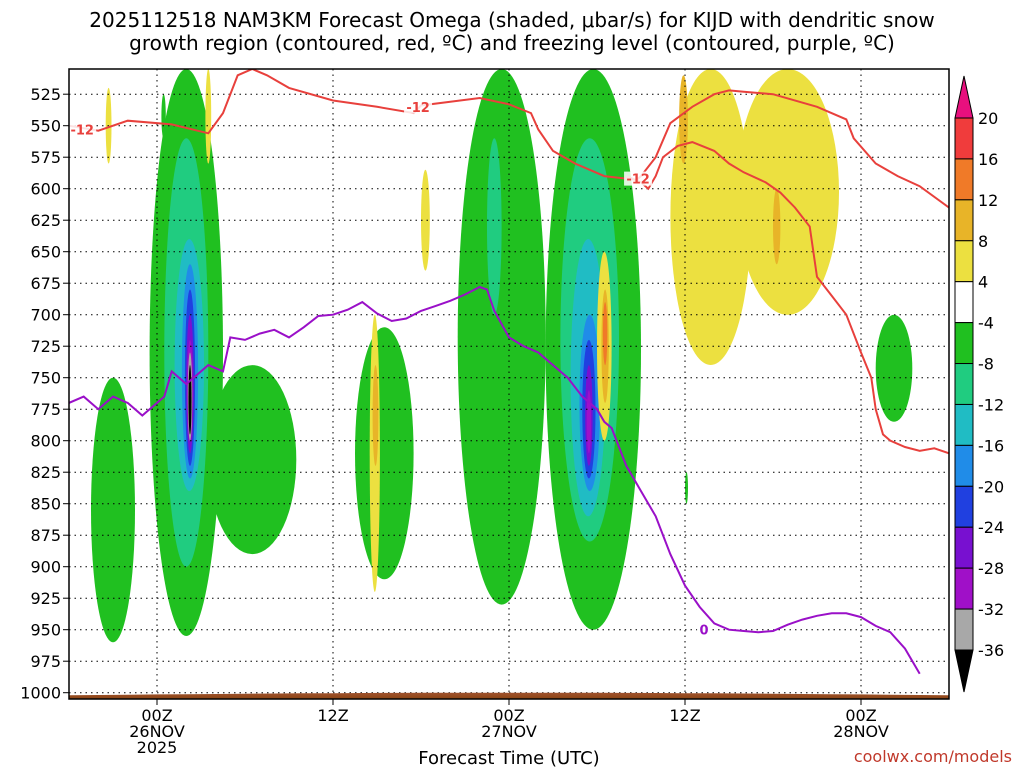  Describe the element at coordinates (964, 671) in the screenshot. I see `colorbar-bottom-arrow` at that location.